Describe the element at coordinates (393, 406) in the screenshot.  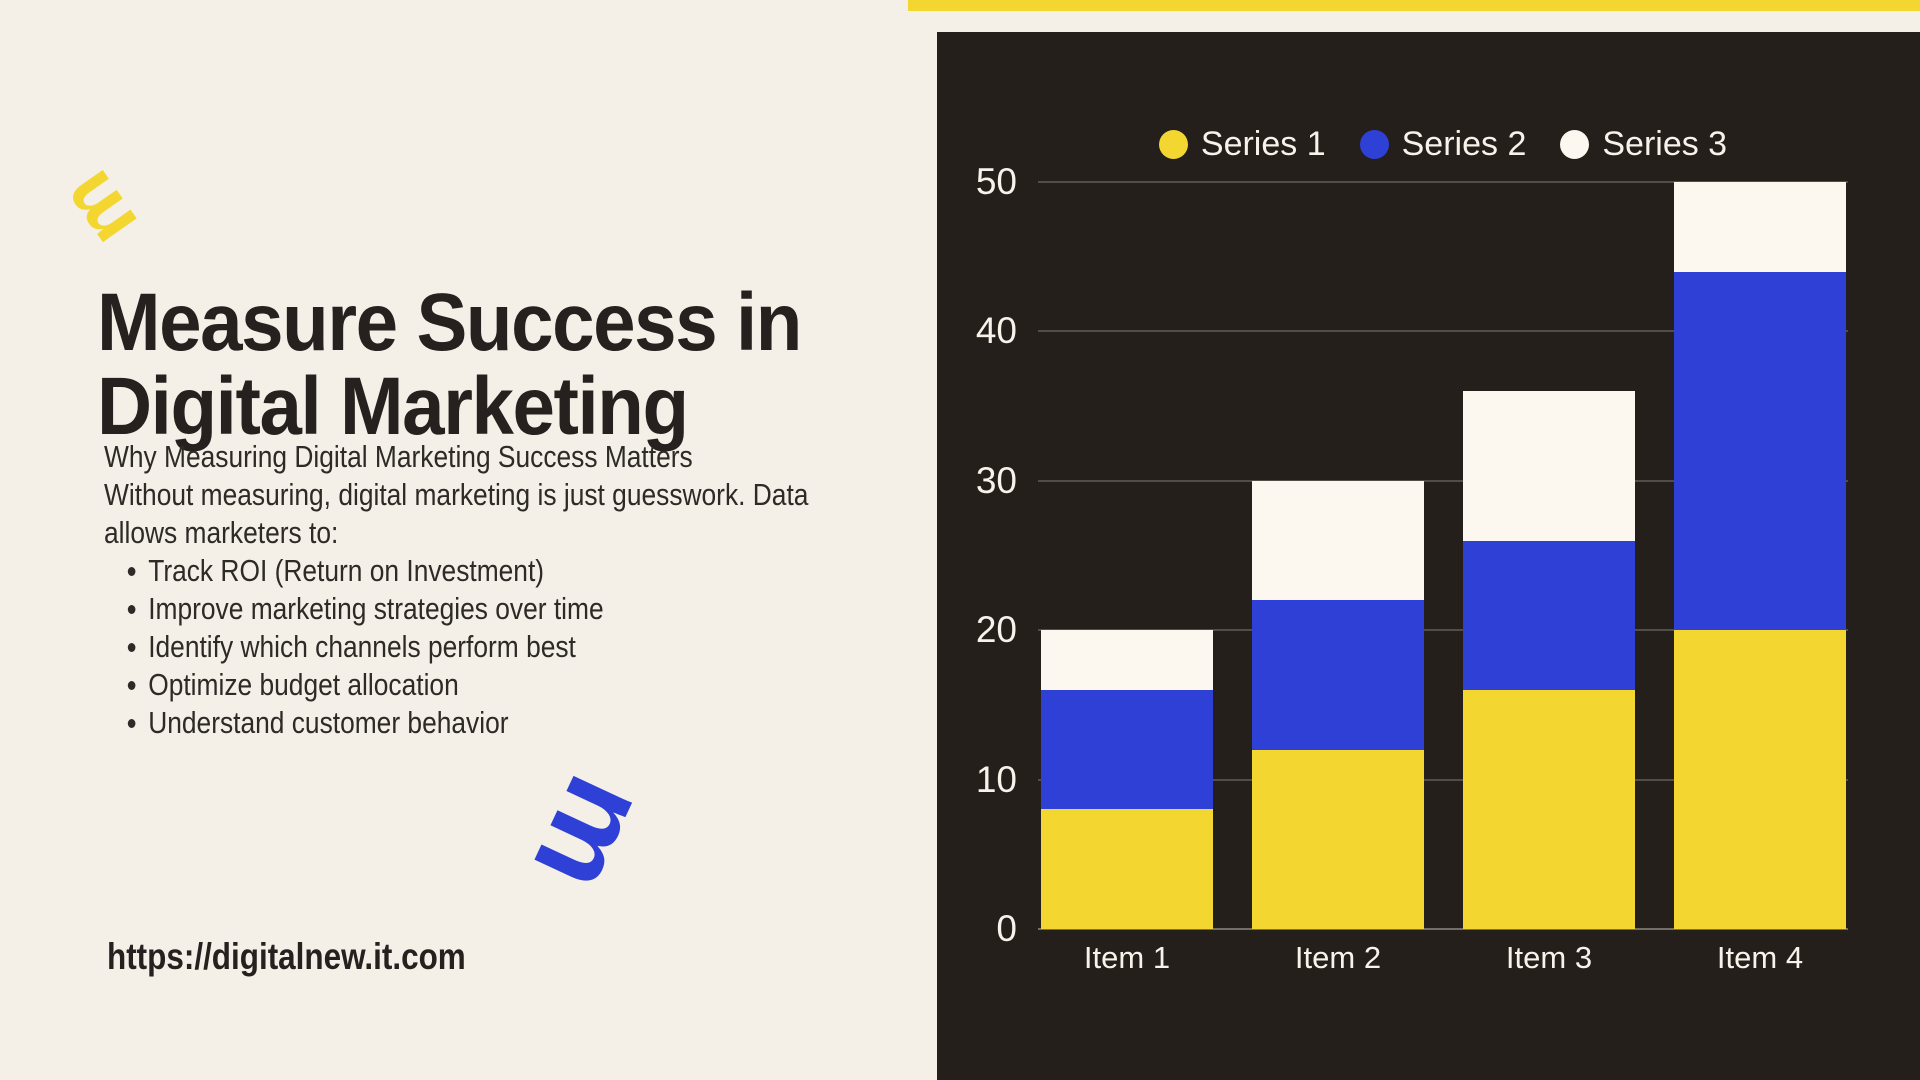
I see `slide-title-line-2: Digital Marketing` at that location.